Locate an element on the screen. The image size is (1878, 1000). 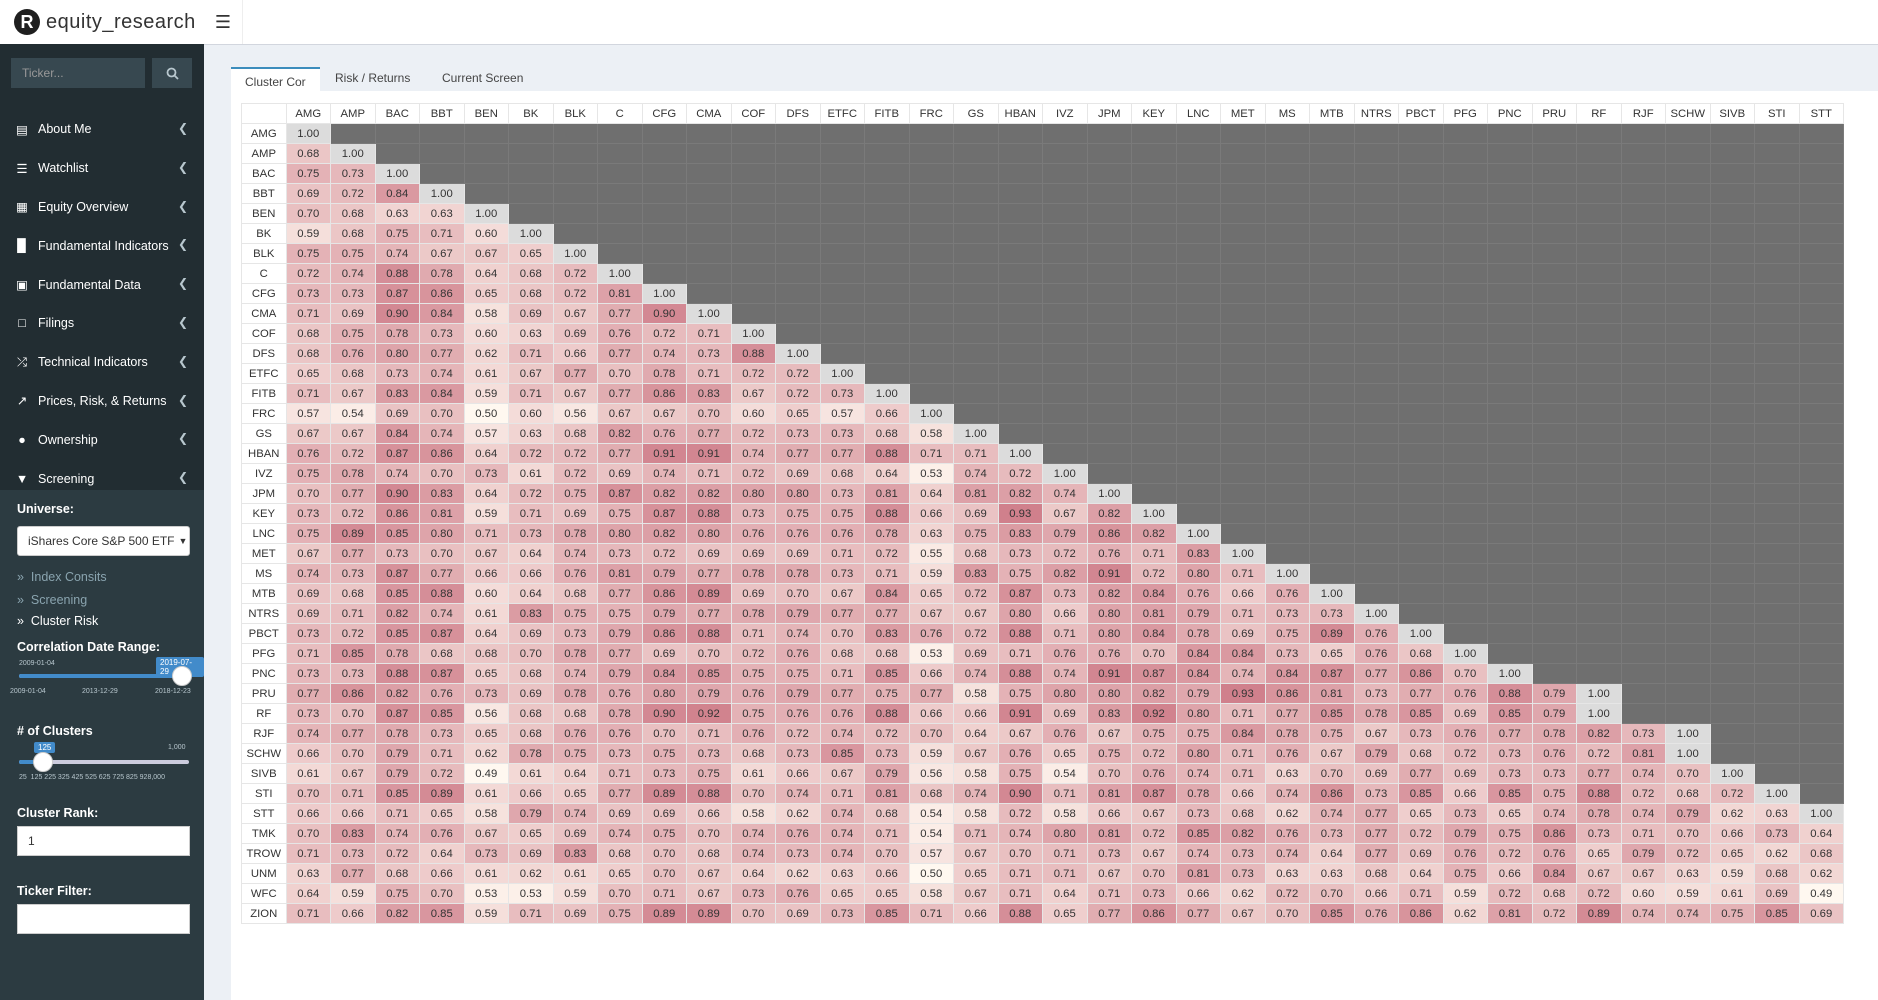
tab-risk-returns: Risk / Returns is located at coordinates (373, 78).